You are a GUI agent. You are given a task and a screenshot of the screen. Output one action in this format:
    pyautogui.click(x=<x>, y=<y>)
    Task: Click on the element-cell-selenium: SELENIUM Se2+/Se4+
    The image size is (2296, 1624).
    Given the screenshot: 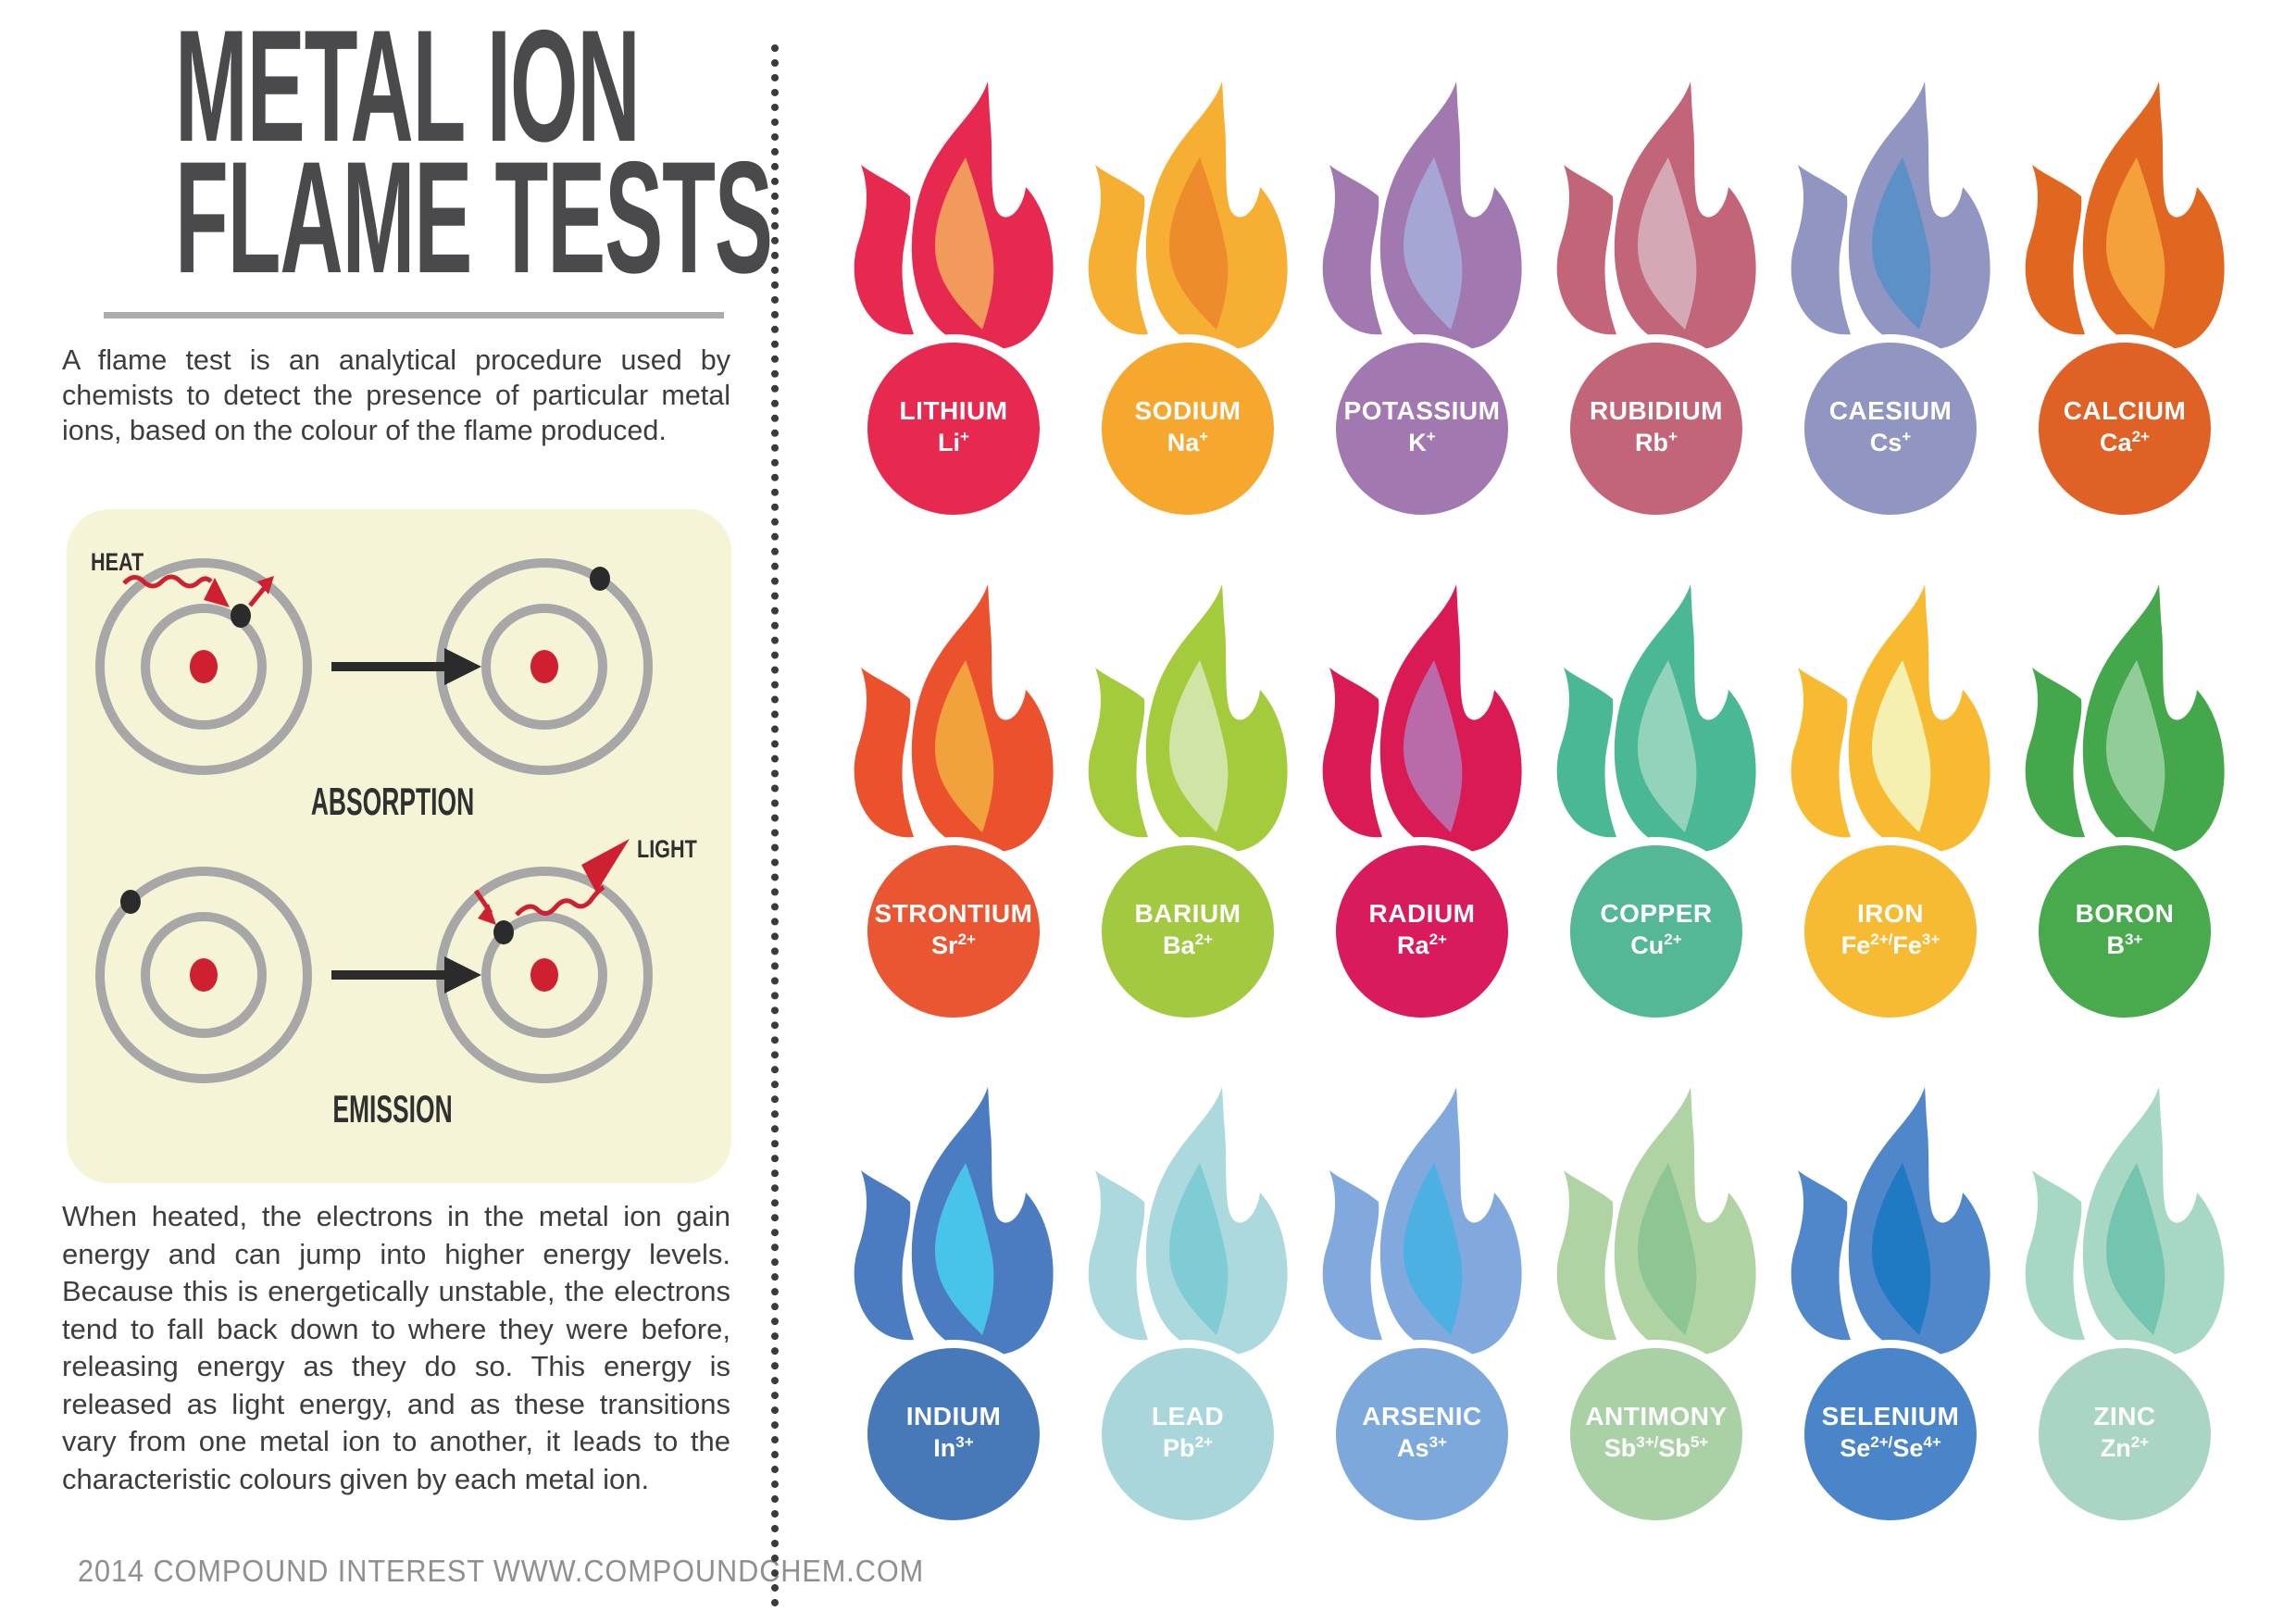 What is the action you would take?
    pyautogui.click(x=1906, y=1302)
    